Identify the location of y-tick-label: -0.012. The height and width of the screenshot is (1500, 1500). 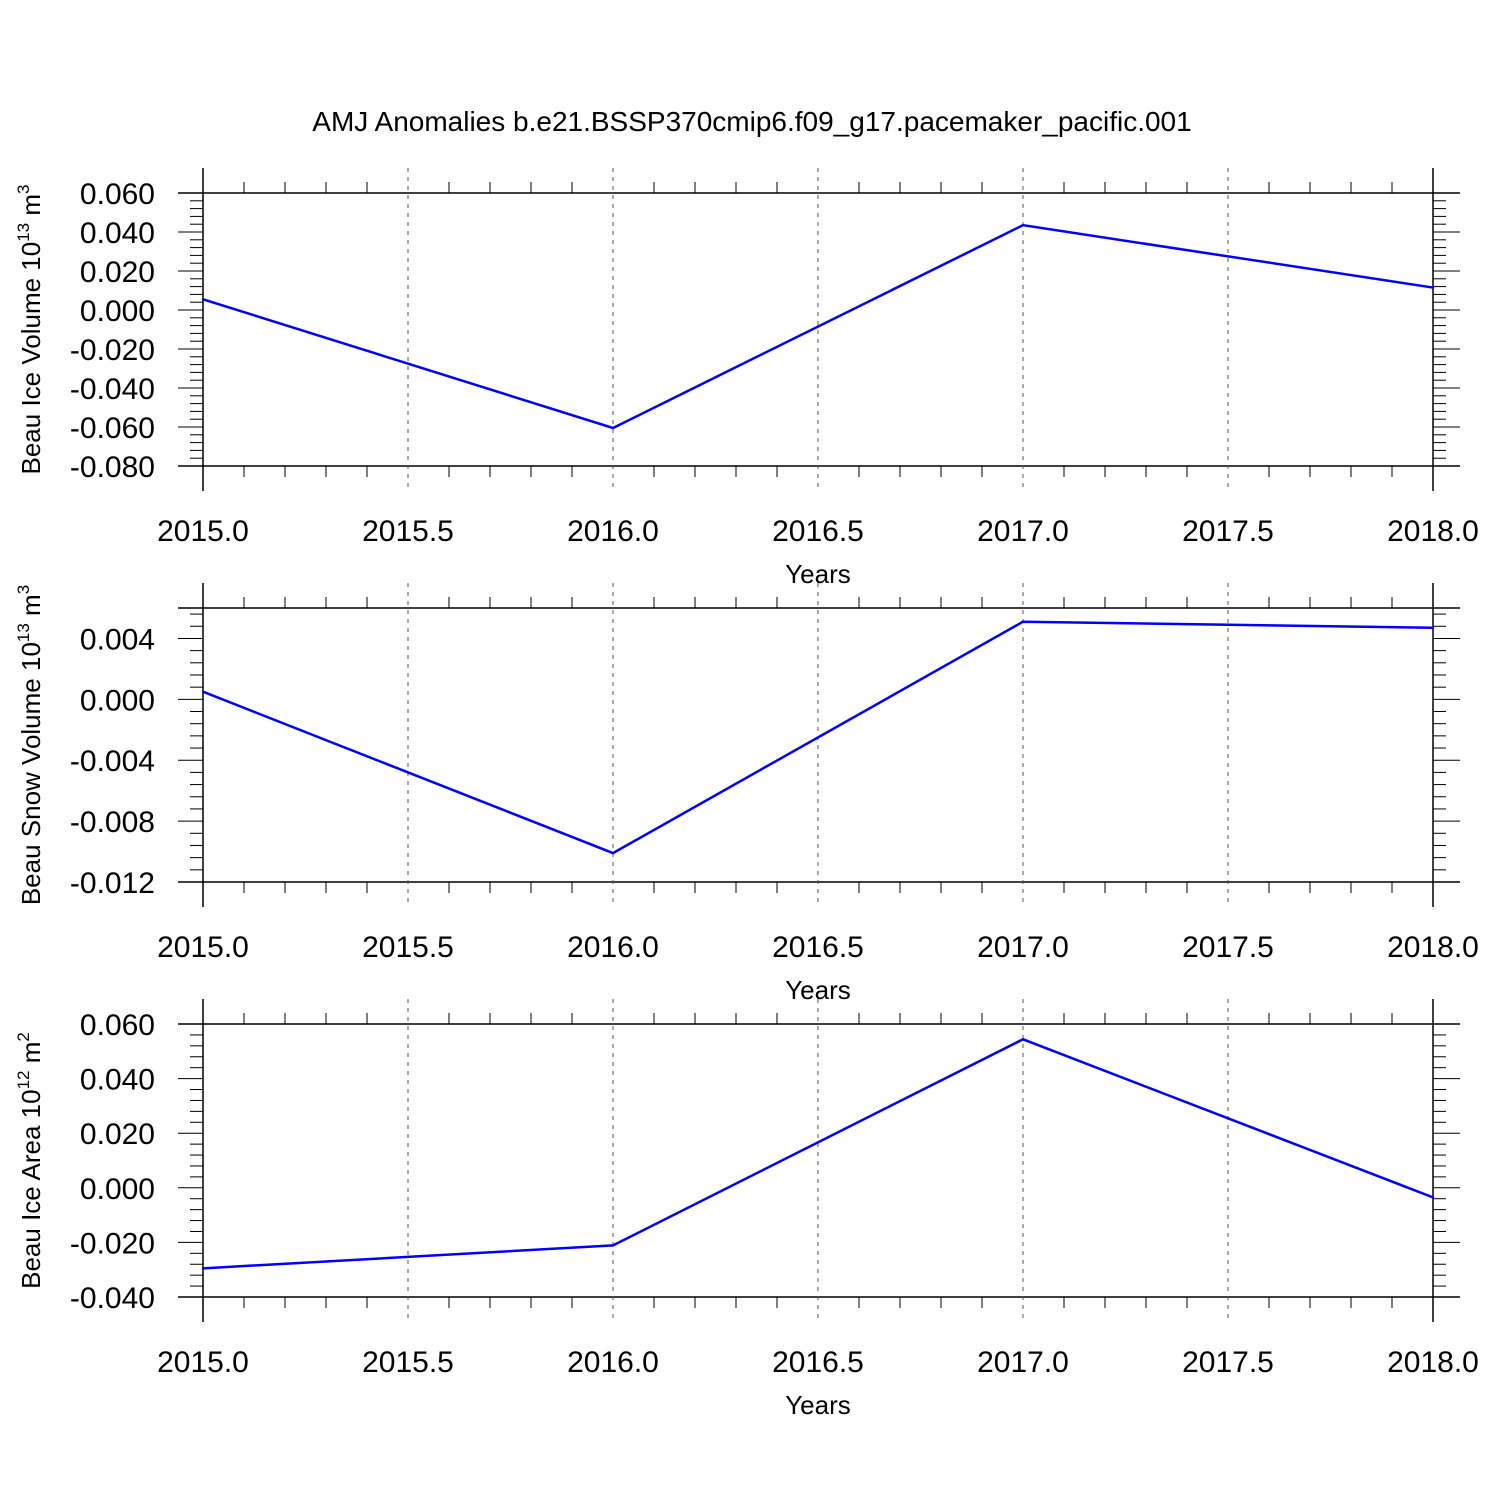
(112, 883).